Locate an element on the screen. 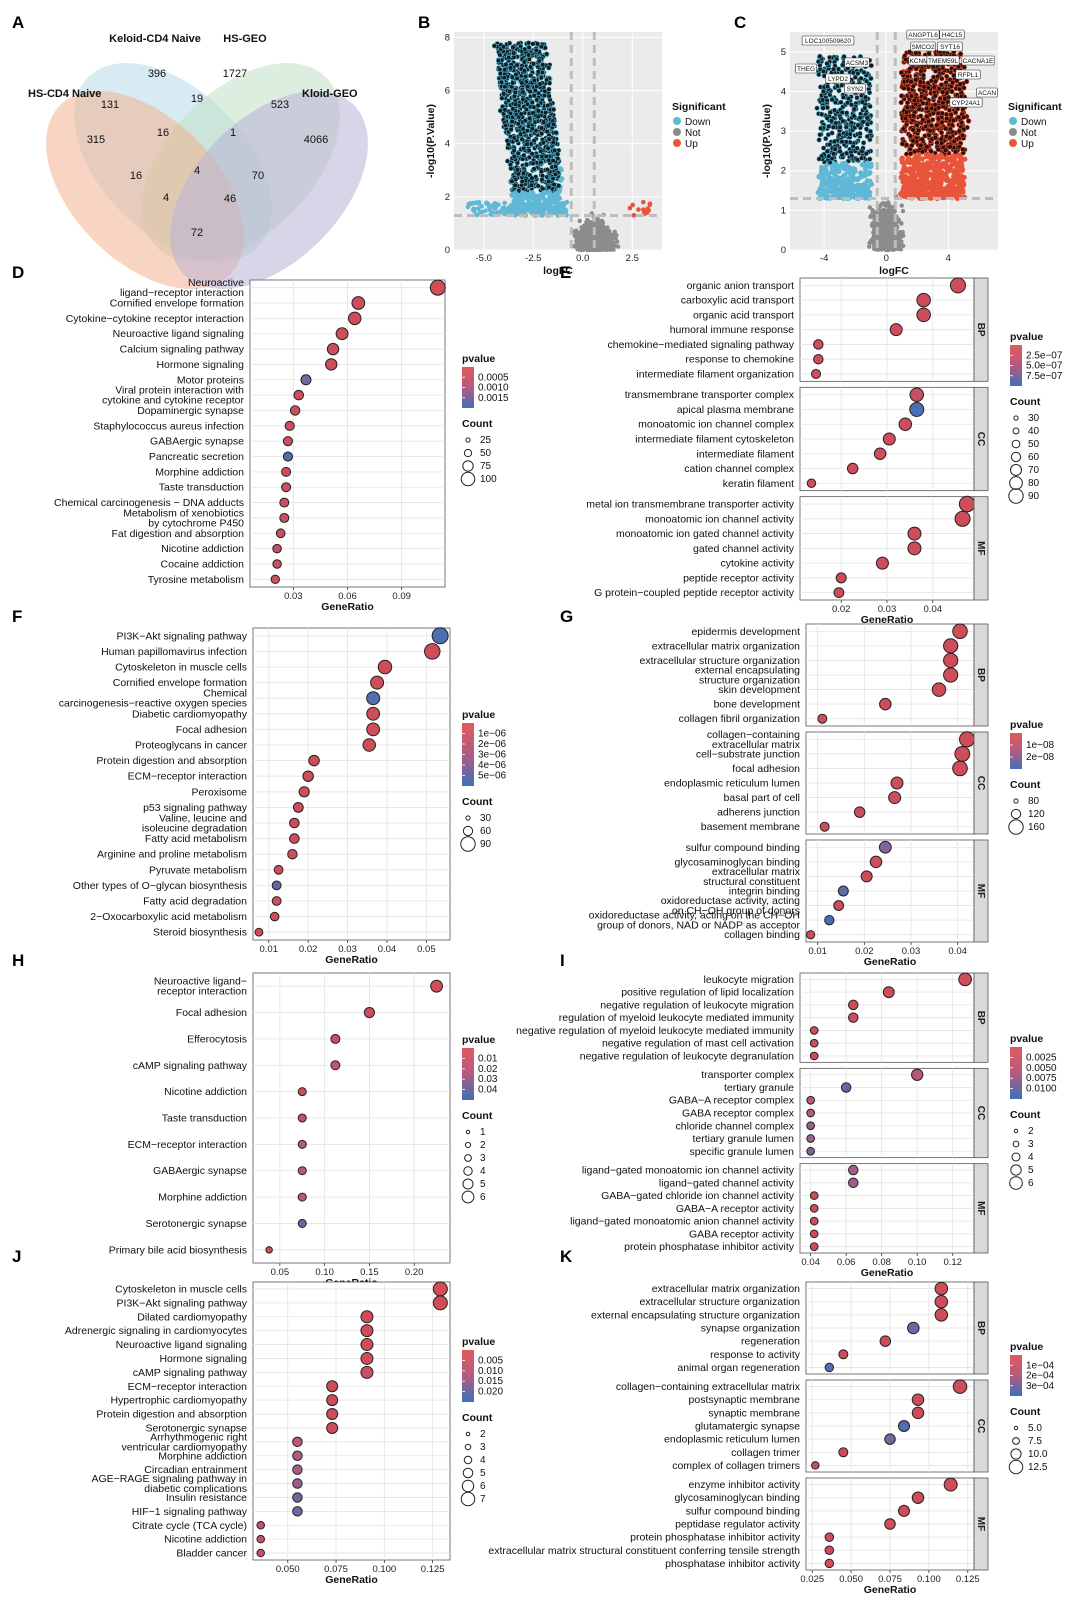 This screenshot has height=1603, width=1080. dot-gabaergic-synapse is located at coordinates (287, 441).